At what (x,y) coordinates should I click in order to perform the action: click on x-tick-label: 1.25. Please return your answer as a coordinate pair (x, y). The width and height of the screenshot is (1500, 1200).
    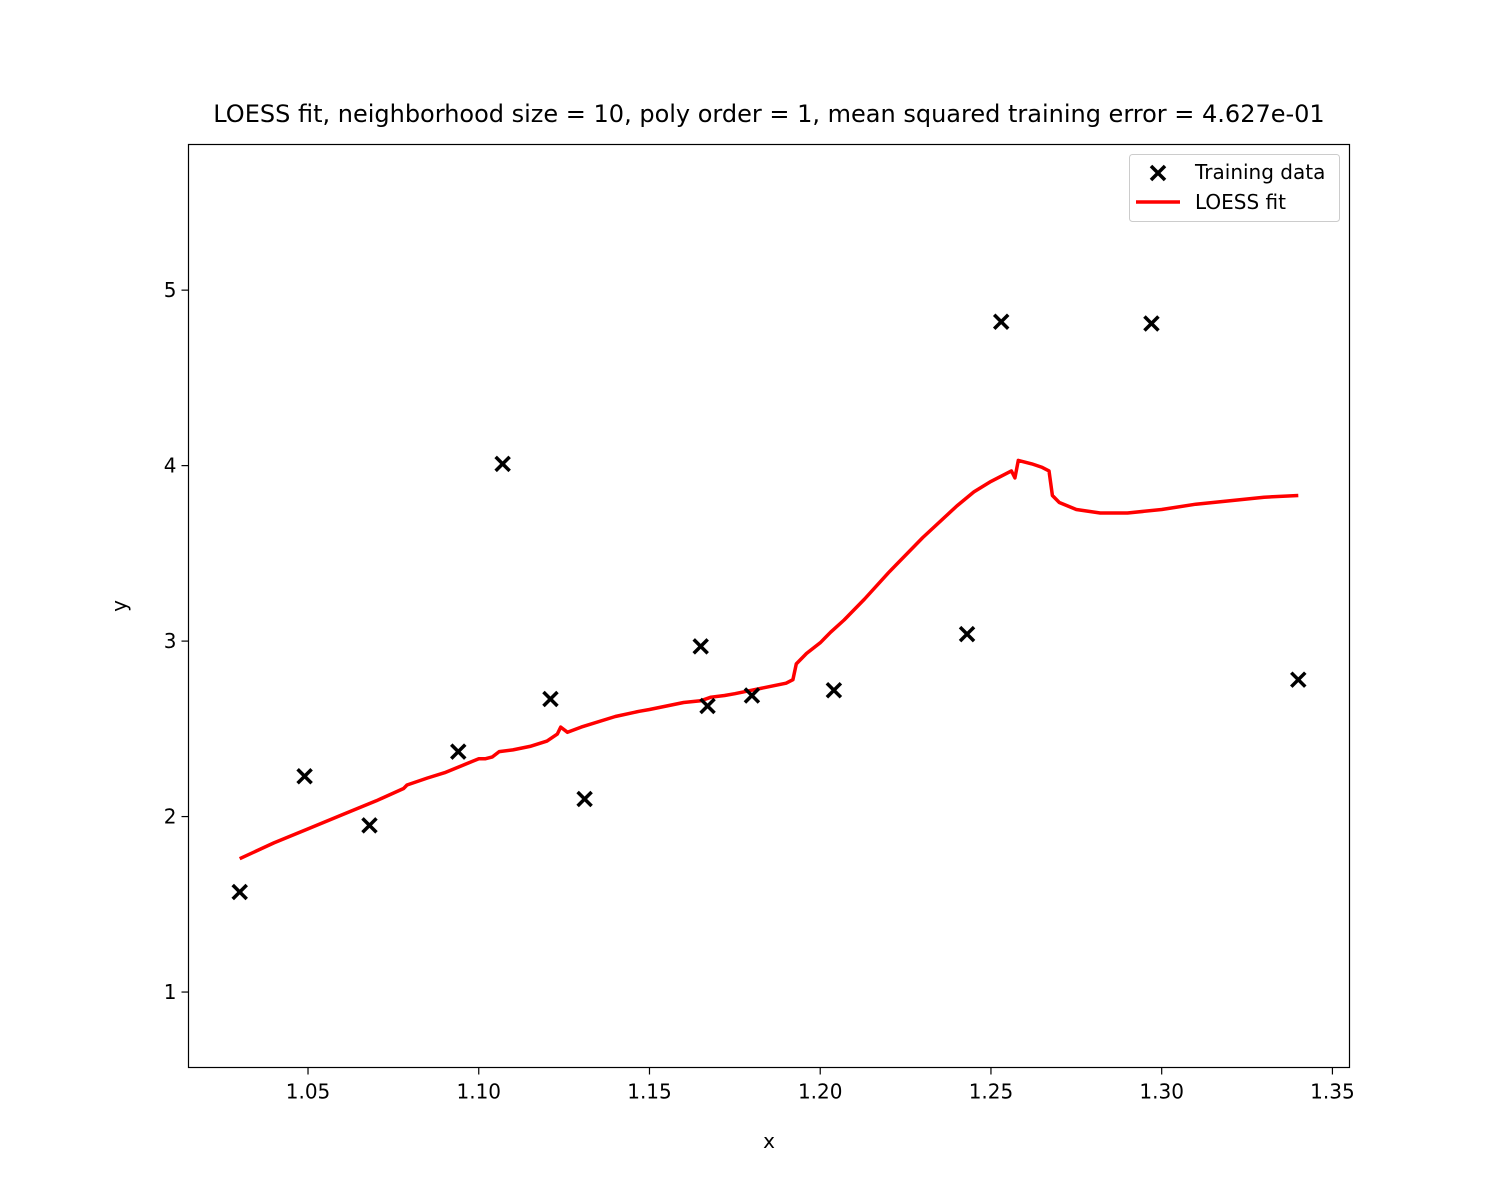
    Looking at the image, I should click on (991, 1092).